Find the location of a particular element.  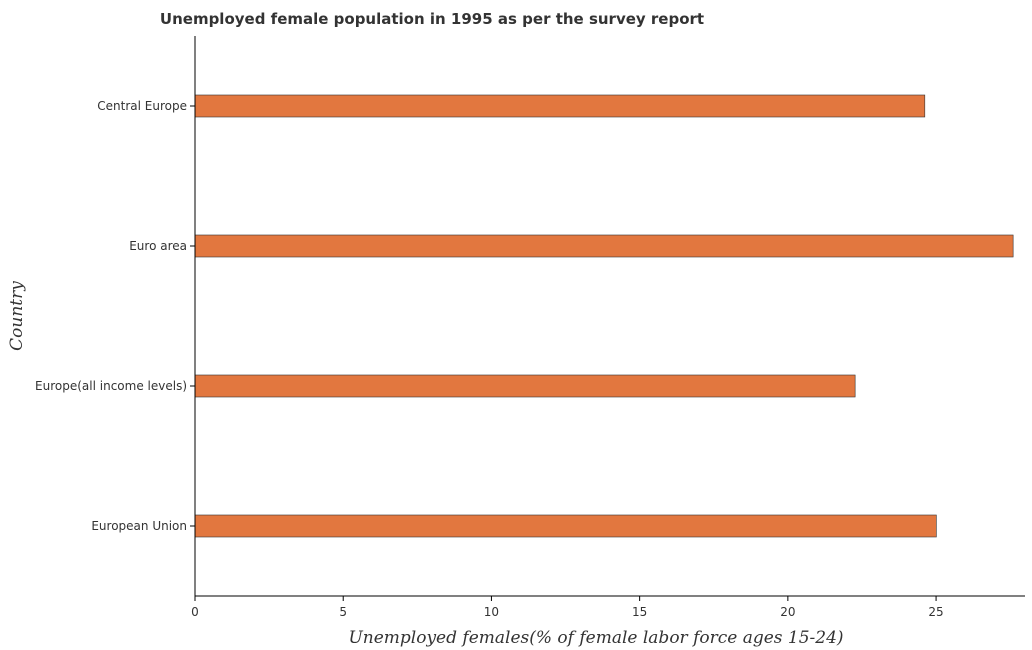

bar-euro-area is located at coordinates (604, 246).